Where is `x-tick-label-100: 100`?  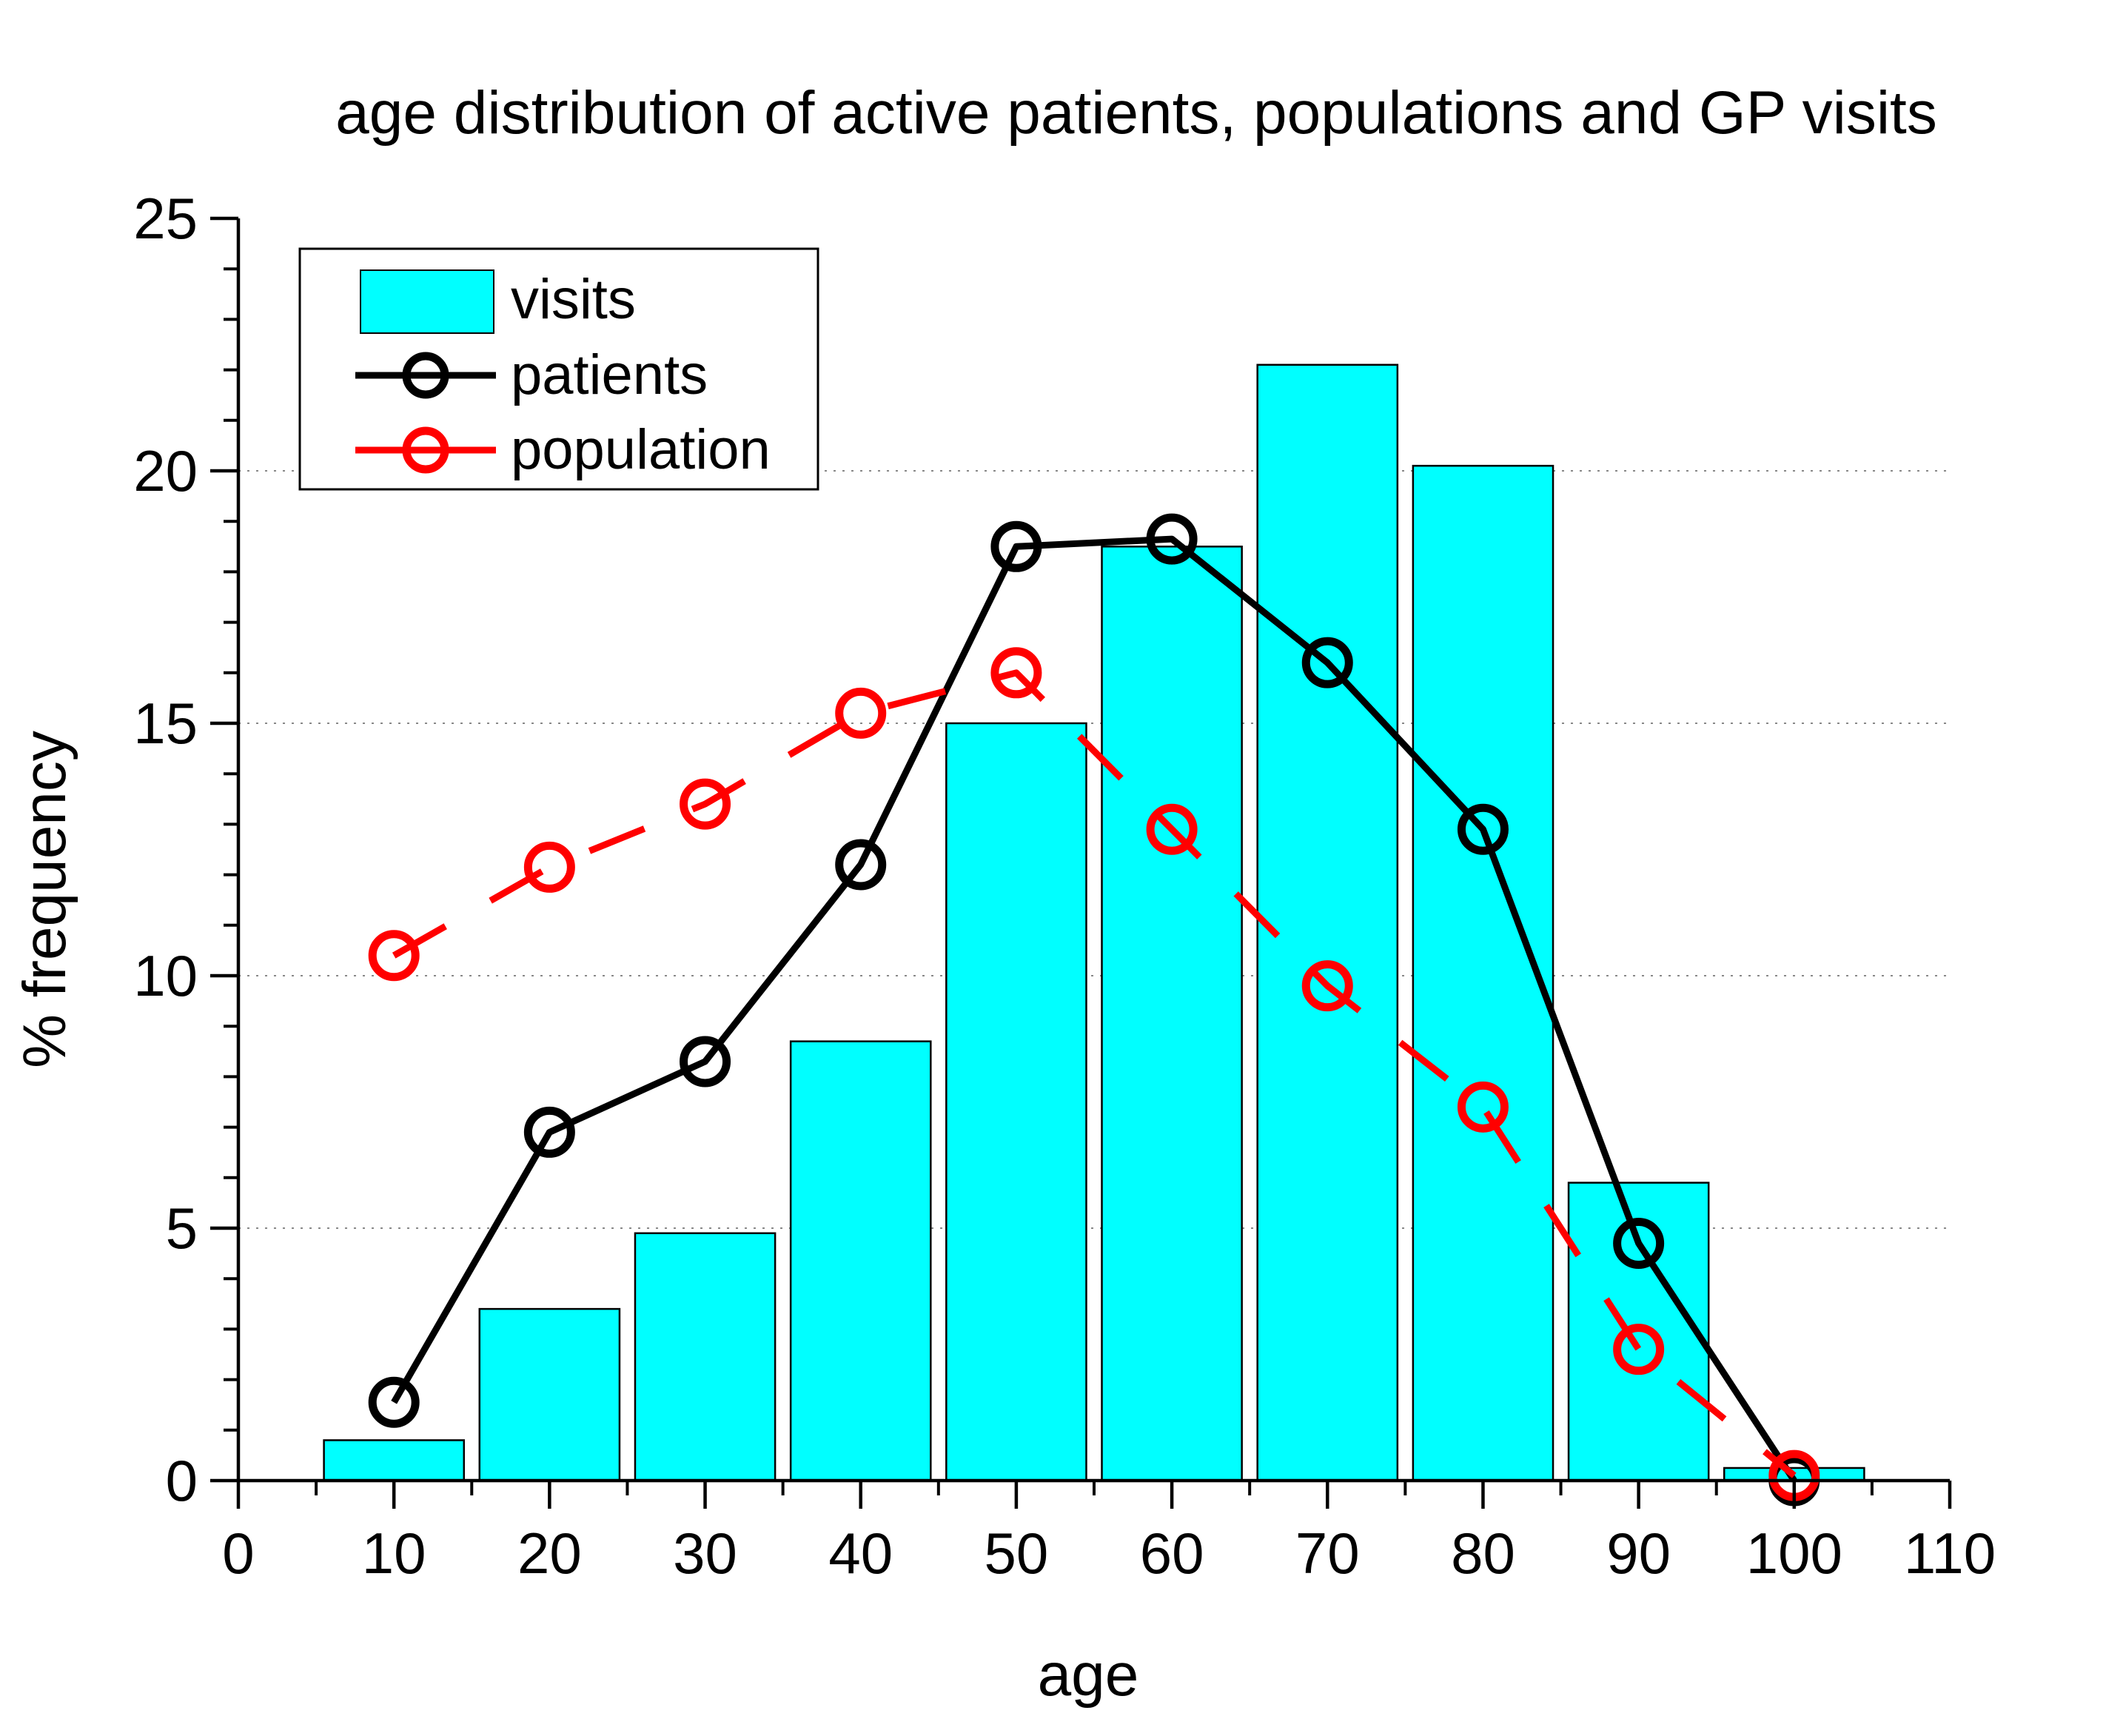
x-tick-label-100: 100 is located at coordinates (1794, 1553).